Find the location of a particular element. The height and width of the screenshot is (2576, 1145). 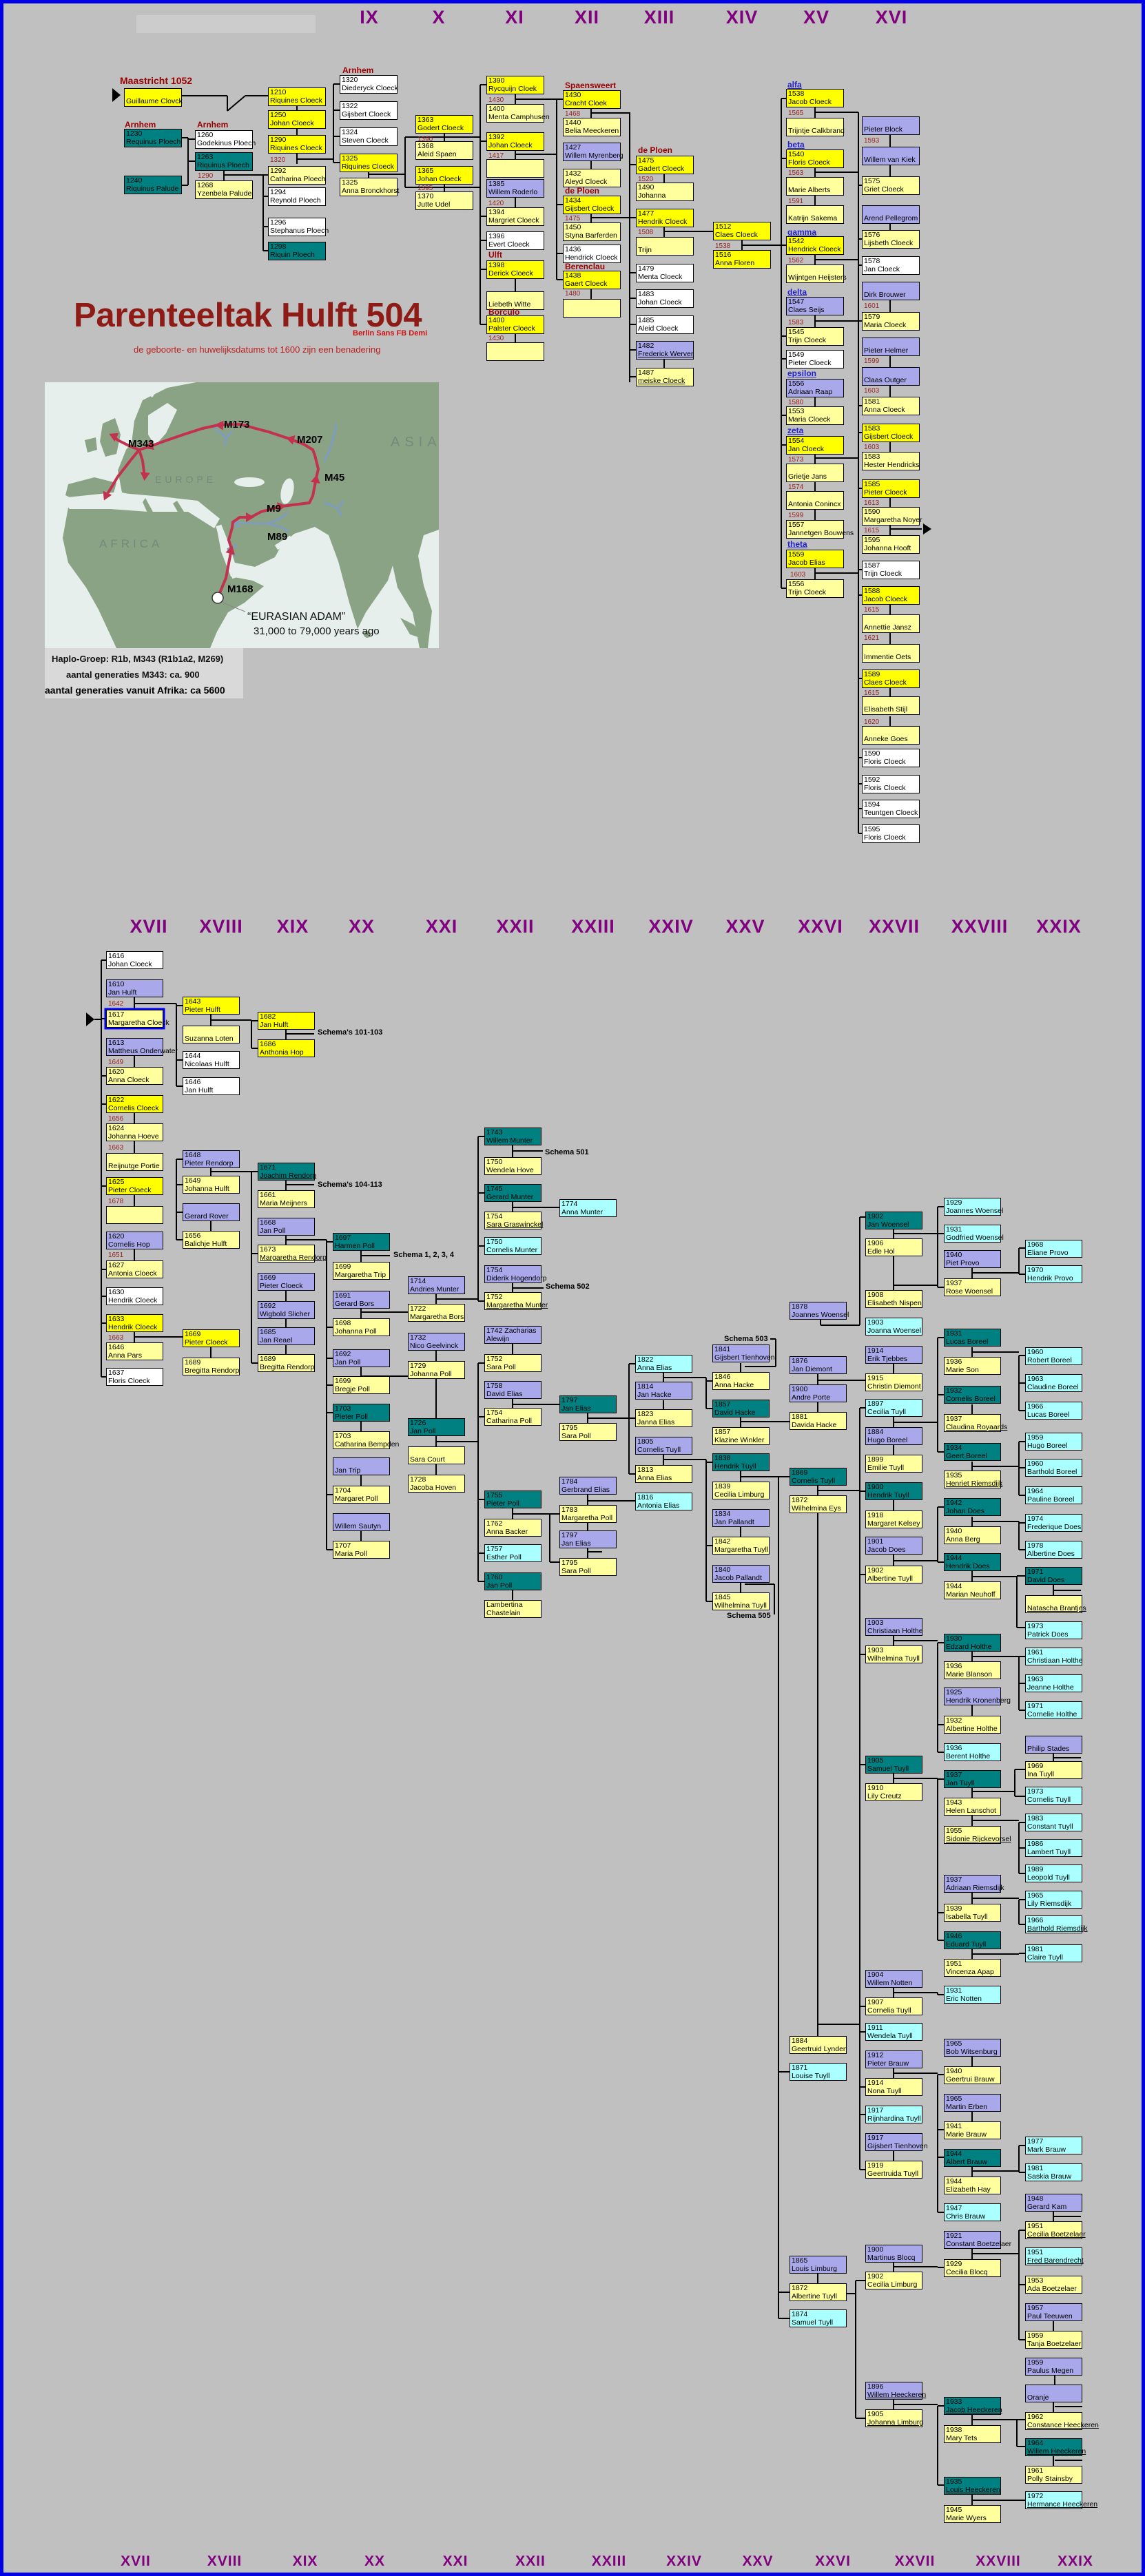

svg-text: M45 is located at coordinates (334, 478).